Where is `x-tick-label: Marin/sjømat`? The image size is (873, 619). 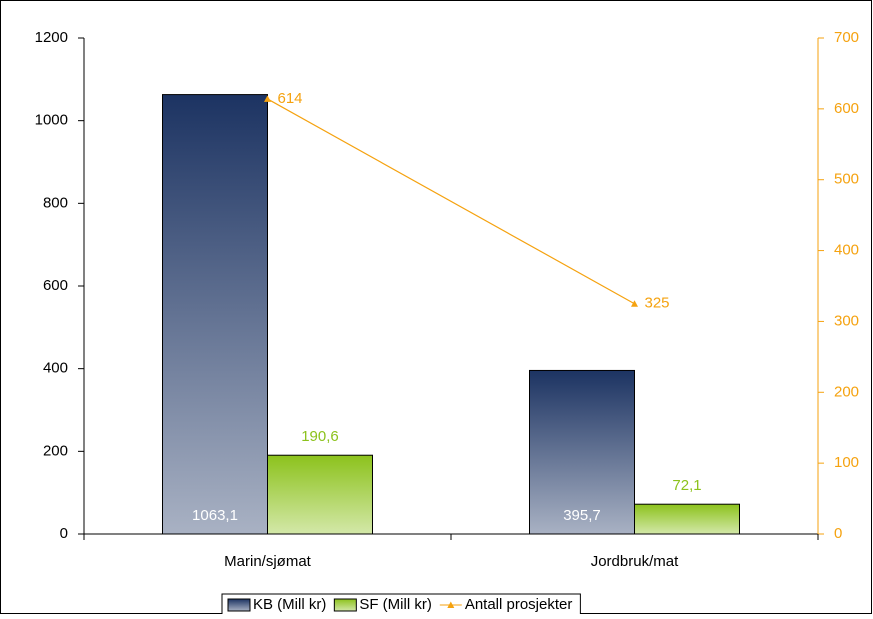 x-tick-label: Marin/sjømat is located at coordinates (268, 561).